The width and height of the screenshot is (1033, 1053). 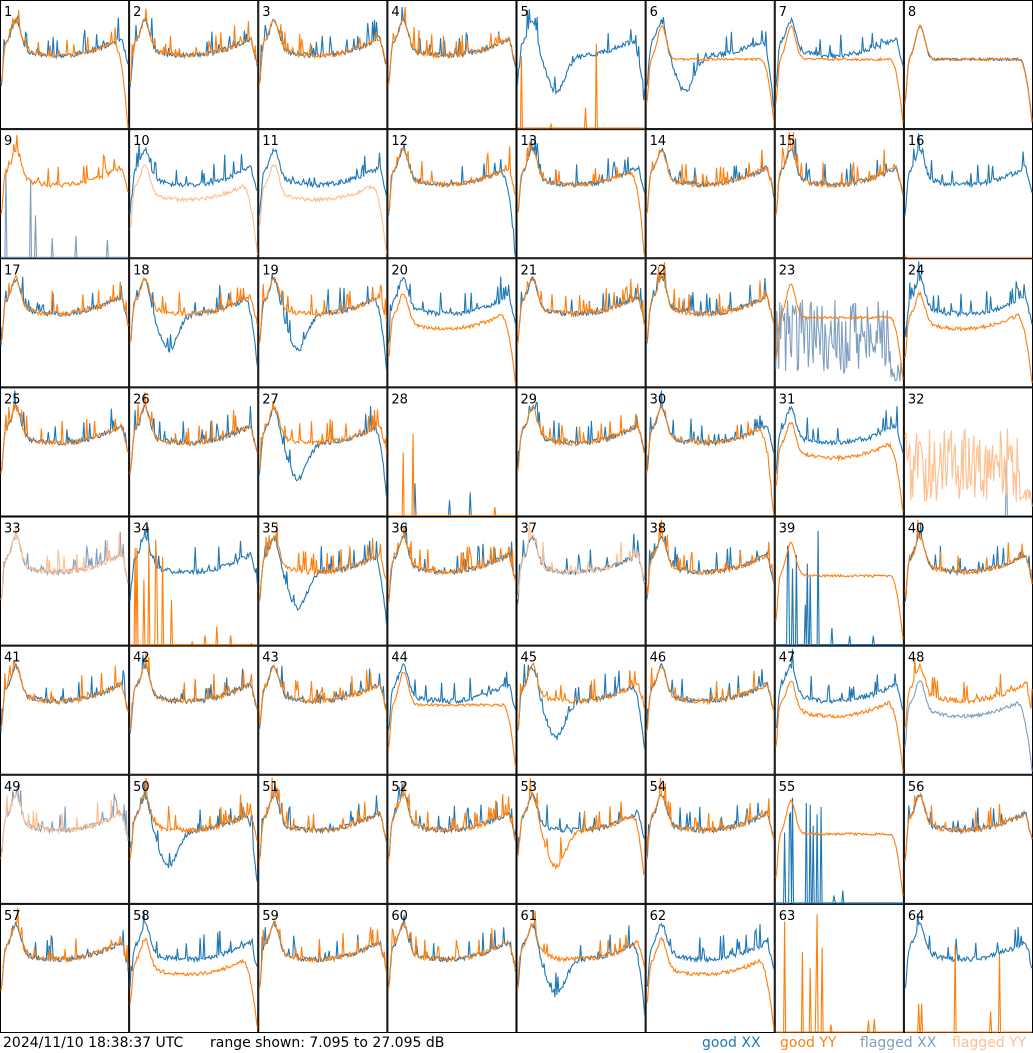 What do you see at coordinates (8, 141) in the screenshot?
I see `tile-number: 9` at bounding box center [8, 141].